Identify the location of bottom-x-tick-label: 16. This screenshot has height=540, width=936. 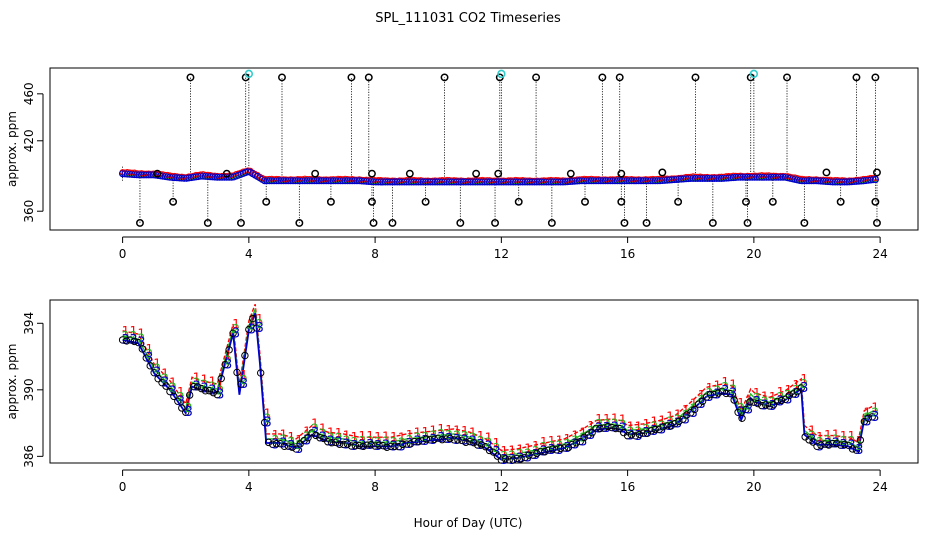
(627, 487).